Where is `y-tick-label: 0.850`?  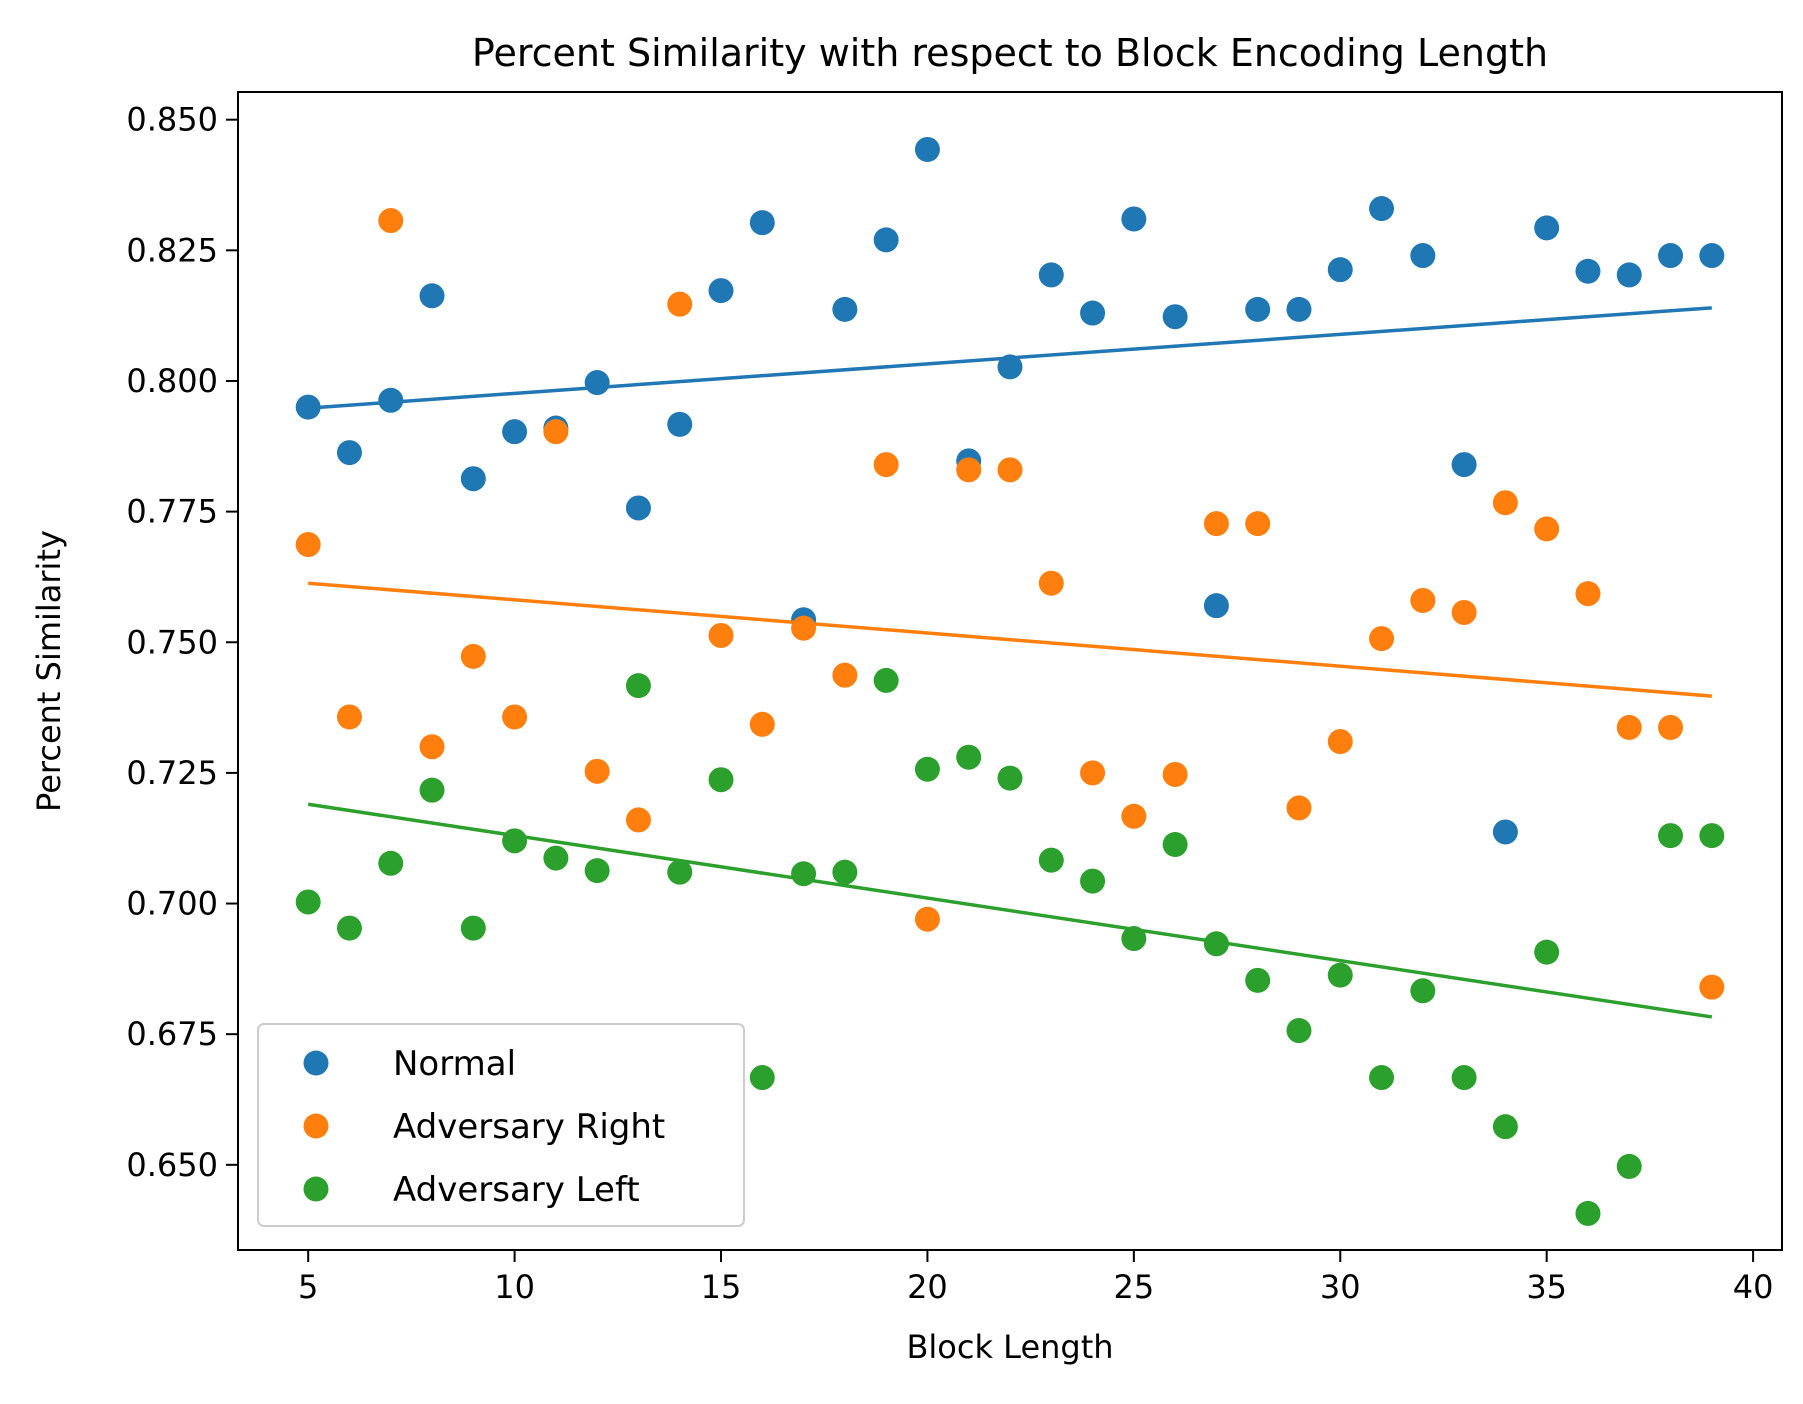 y-tick-label: 0.850 is located at coordinates (172, 120).